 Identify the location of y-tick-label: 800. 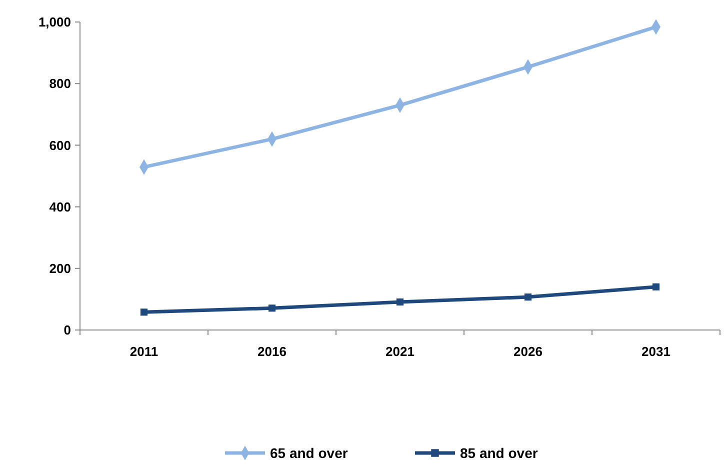
(60, 84).